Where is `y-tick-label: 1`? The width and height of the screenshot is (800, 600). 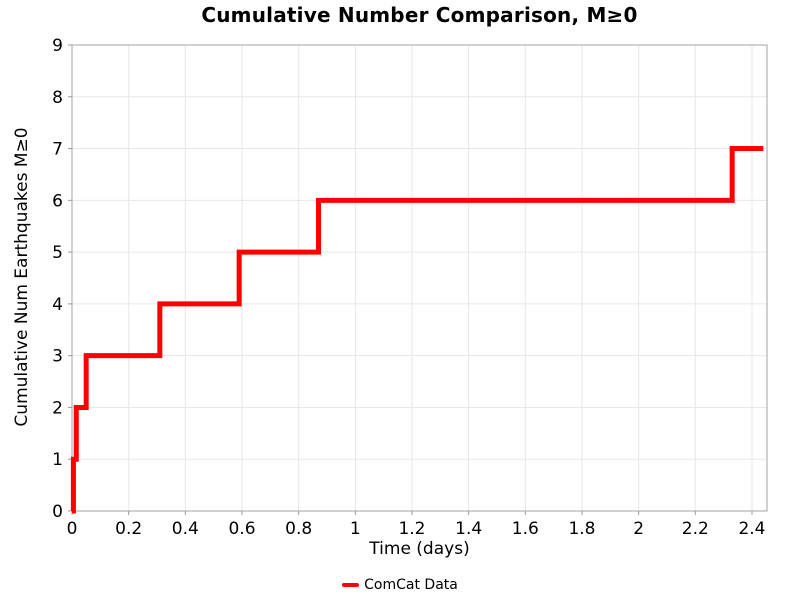
y-tick-label: 1 is located at coordinates (57, 460).